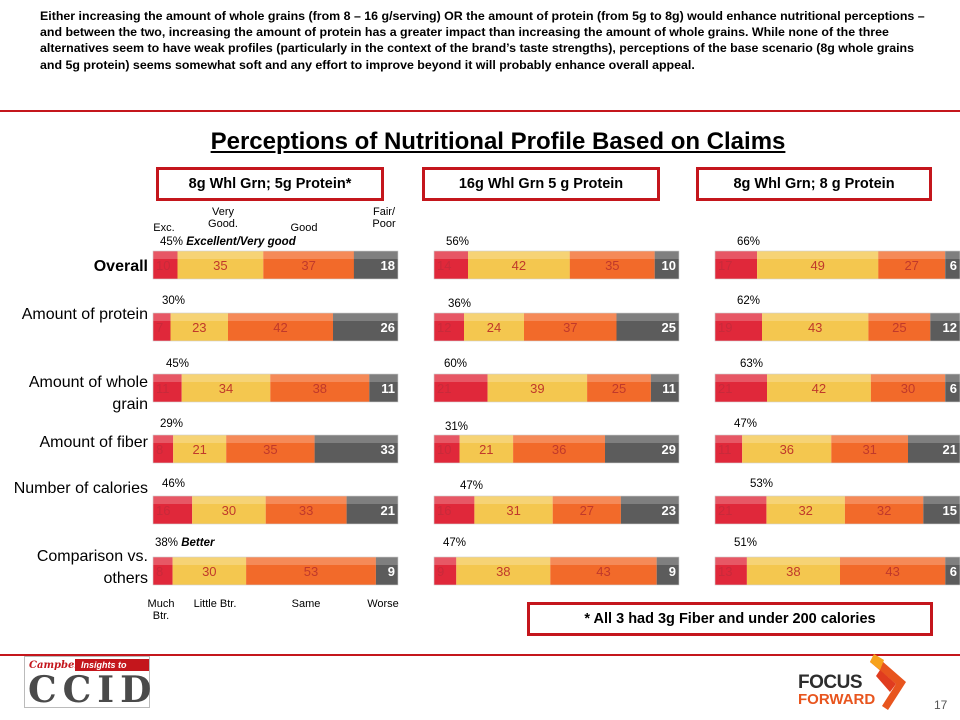 The image size is (960, 720). Describe the element at coordinates (738, 327) in the screenshot. I see `bar-protein-s3-top` at that location.